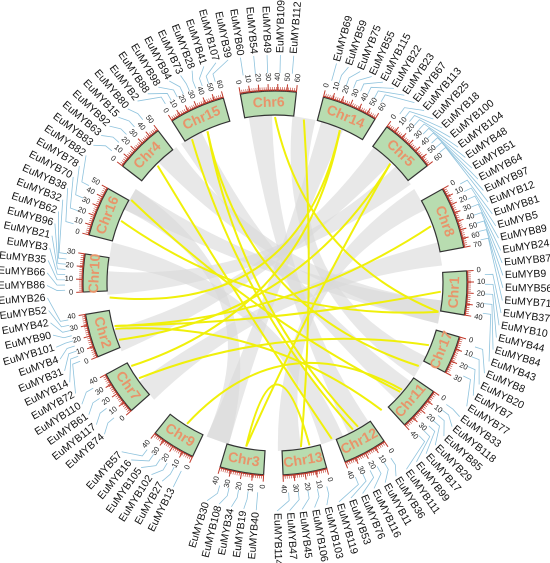  Describe the element at coordinates (23, 299) in the screenshot. I see `gene-label: EuMYB26` at that location.